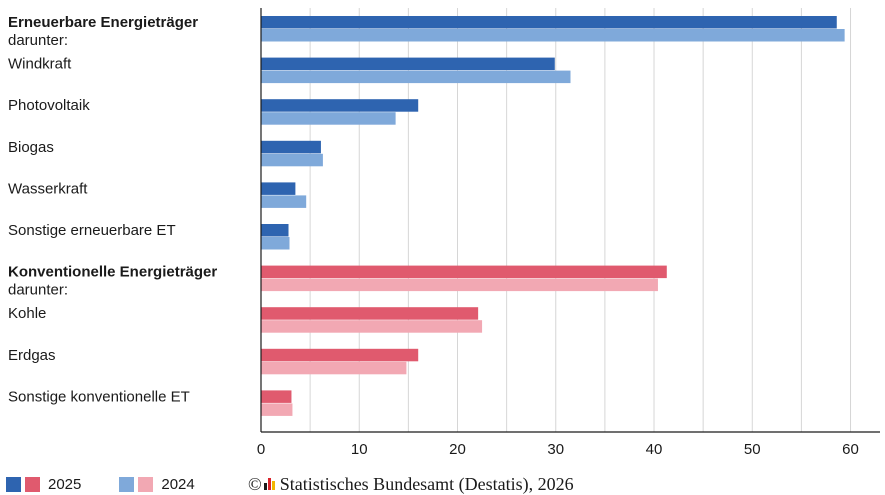 This screenshot has width=885, height=495. Describe the element at coordinates (112, 272) in the screenshot. I see `category-label: Konventionelle Energieträger` at that location.